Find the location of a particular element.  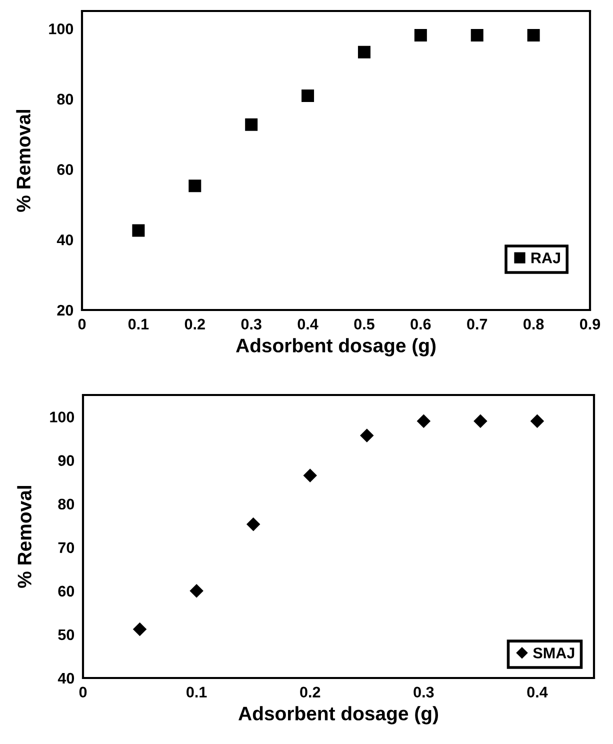

x-tick-label: 0.6 is located at coordinates (420, 324).